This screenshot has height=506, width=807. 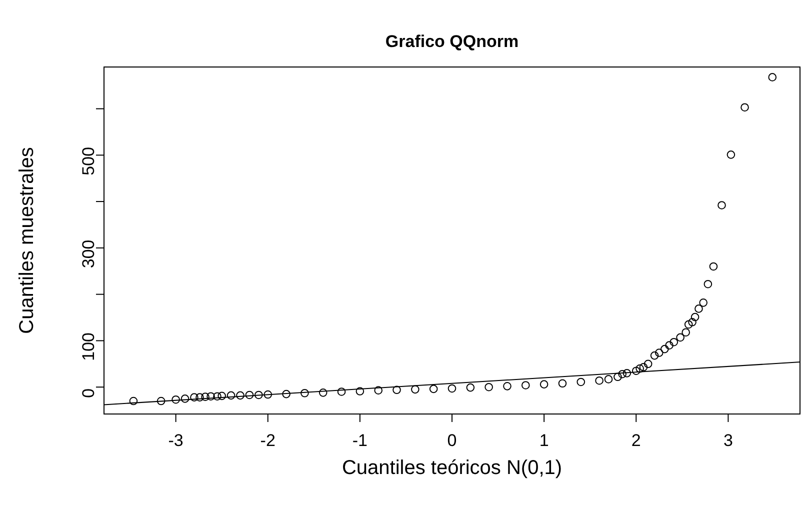 I want to click on y-tick-label: 500, so click(x=88, y=161).